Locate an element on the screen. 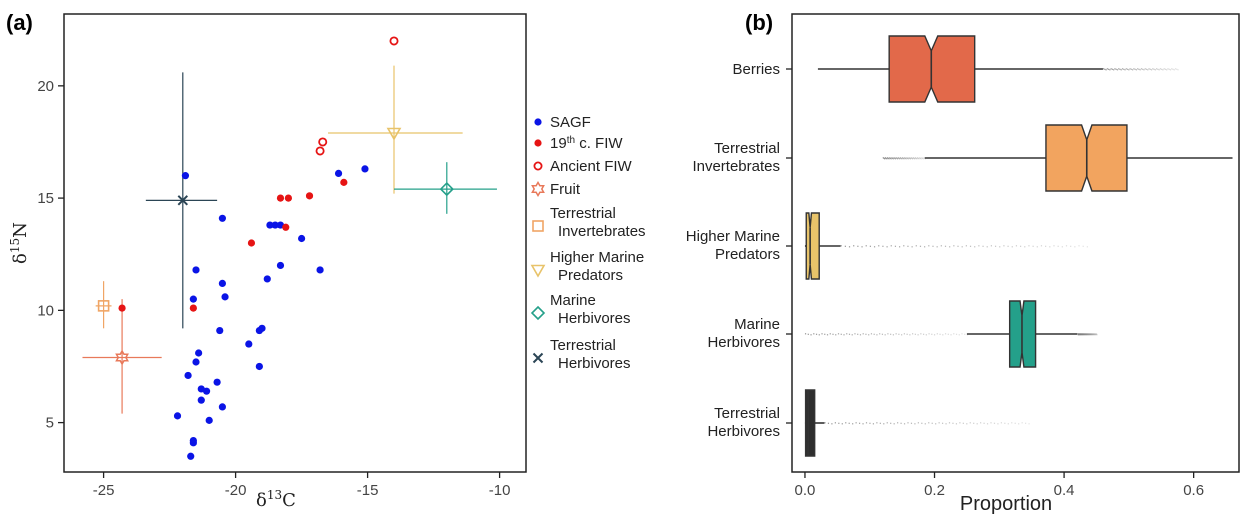 The width and height of the screenshot is (1244, 515). box is located at coordinates (812, 246).